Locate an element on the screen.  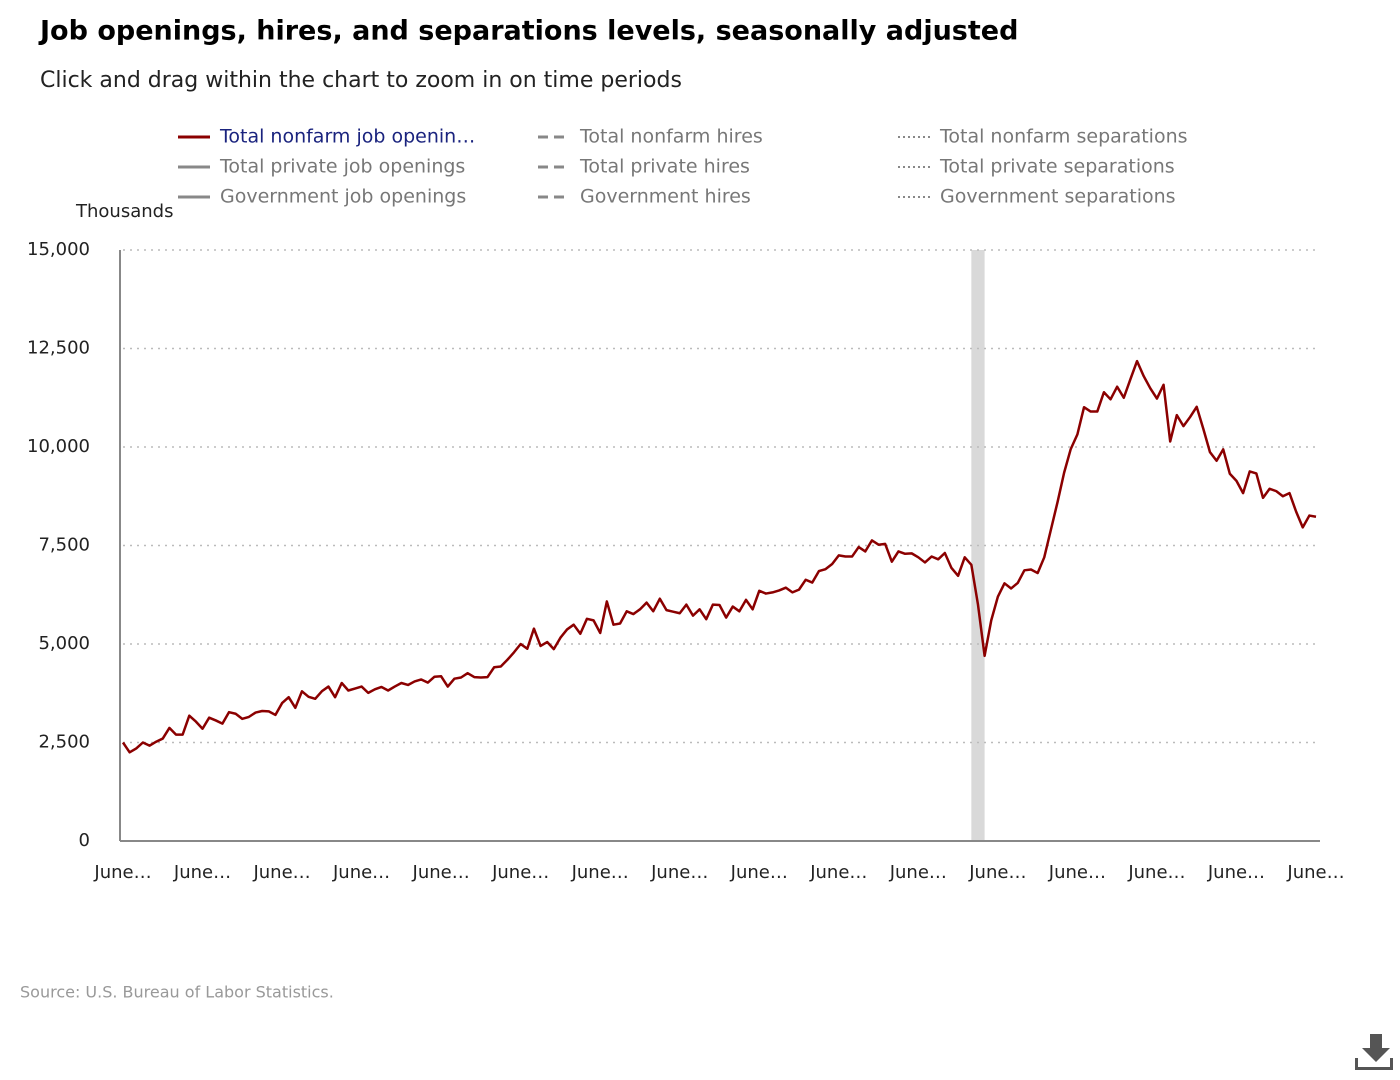
legend-label: Government hires is located at coordinates (665, 197).